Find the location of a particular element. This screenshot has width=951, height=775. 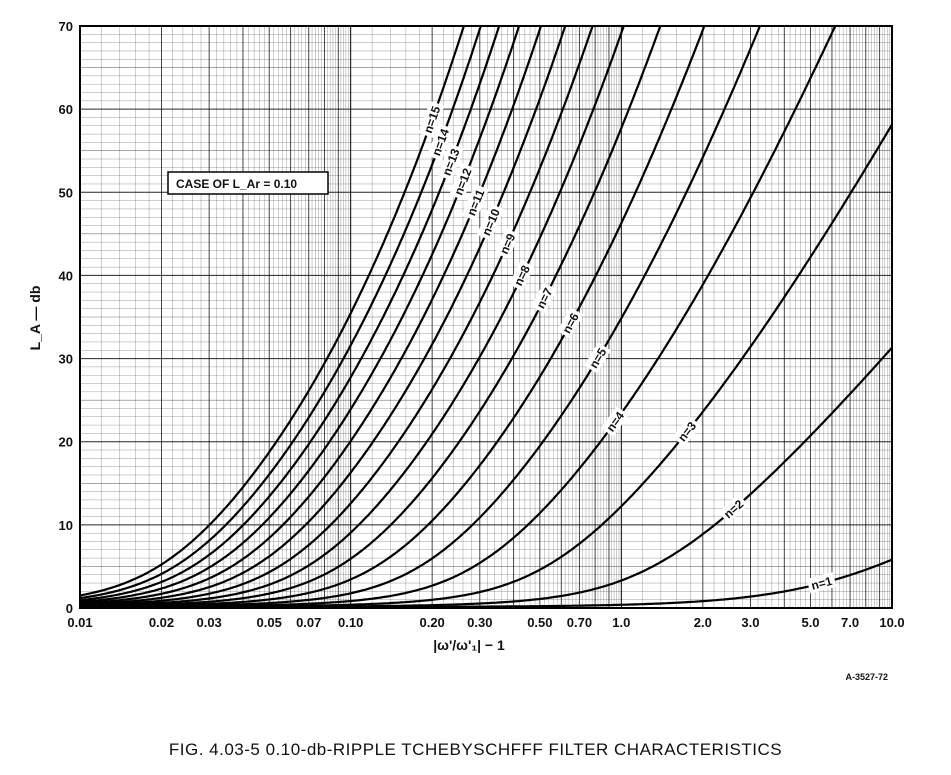

x-tick-label: 3.0 is located at coordinates (750, 622).